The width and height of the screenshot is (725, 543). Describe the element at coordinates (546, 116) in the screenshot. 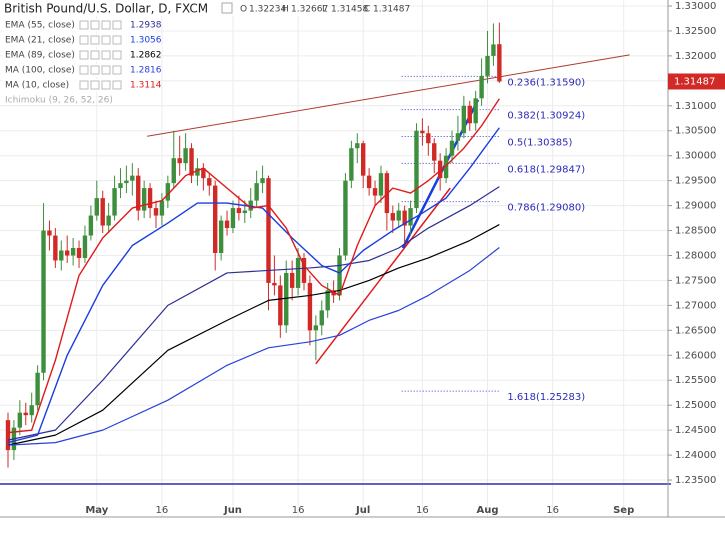

I see `fib-label: 0.382(1.30924)` at that location.